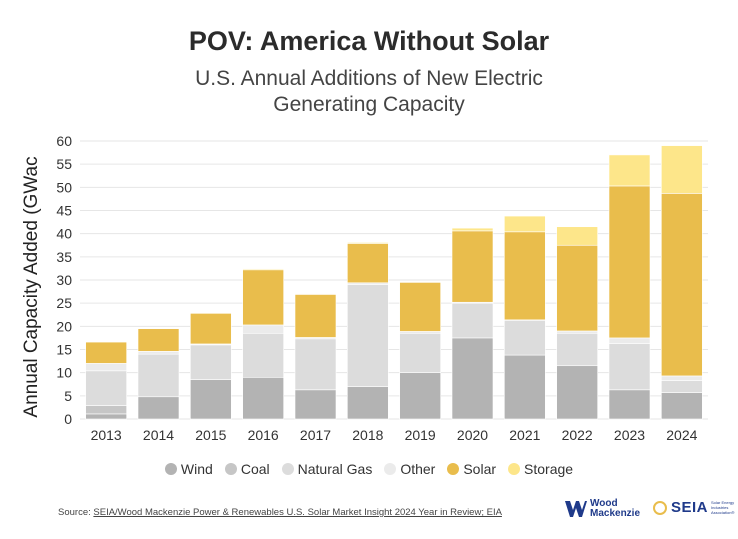 The height and width of the screenshot is (539, 738). What do you see at coordinates (525, 224) in the screenshot?
I see `bar-storage-2021` at bounding box center [525, 224].